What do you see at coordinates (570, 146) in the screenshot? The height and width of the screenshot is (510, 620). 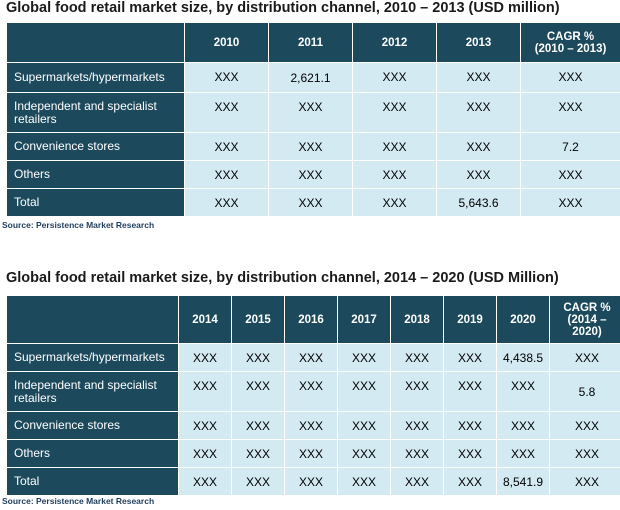 I see `table-cell: 7.2` at bounding box center [570, 146].